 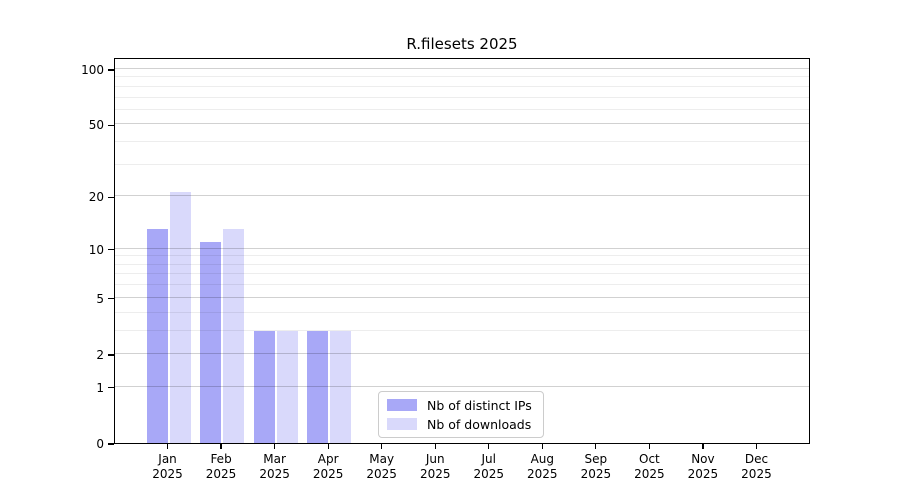 What do you see at coordinates (96, 249) in the screenshot?
I see `y-tick-label: 10` at bounding box center [96, 249].